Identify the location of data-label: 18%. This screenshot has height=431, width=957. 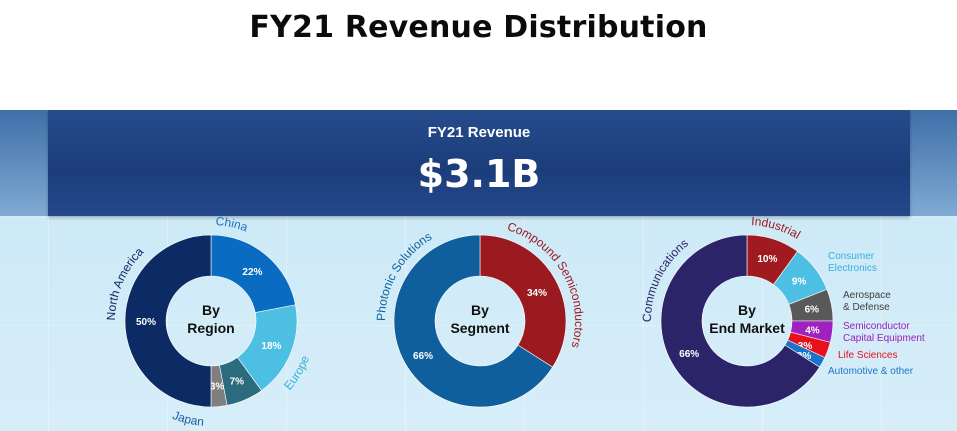
(271, 346).